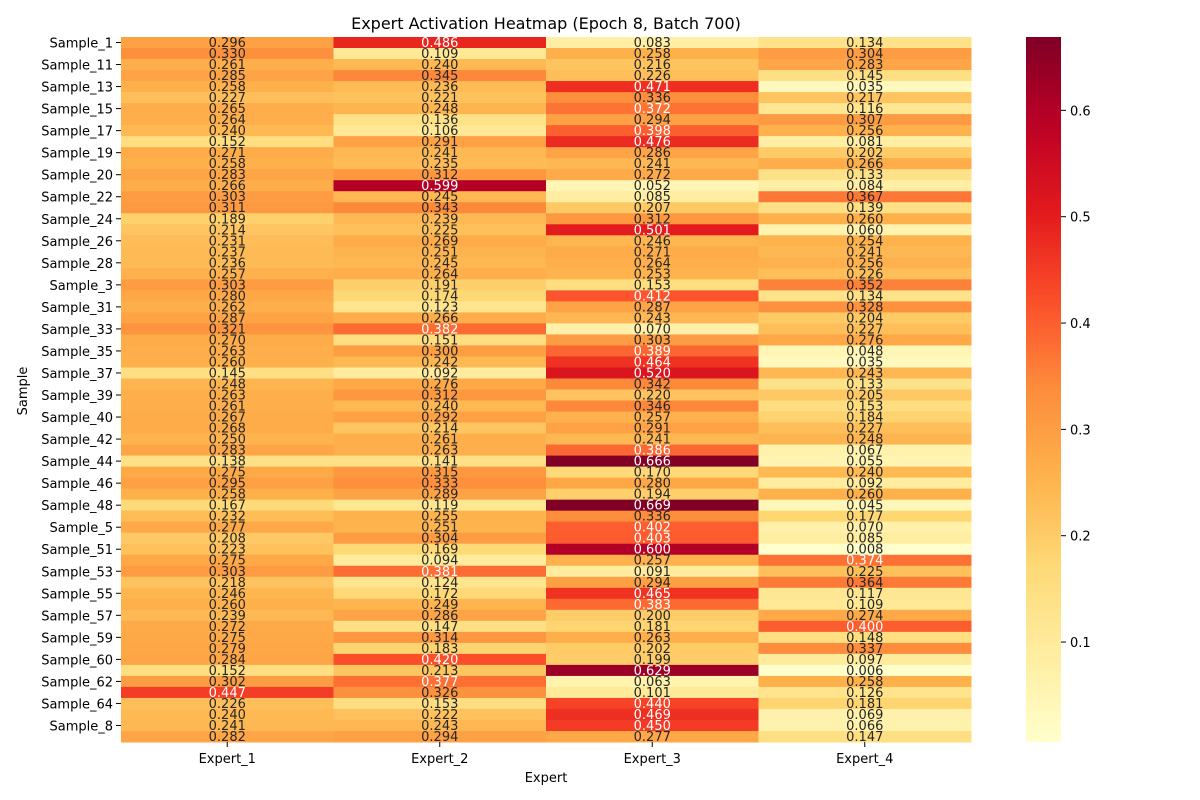 Image resolution: width=1200 pixels, height=800 pixels. What do you see at coordinates (439, 362) in the screenshot?
I see `cell-value-label: 0.242` at bounding box center [439, 362].